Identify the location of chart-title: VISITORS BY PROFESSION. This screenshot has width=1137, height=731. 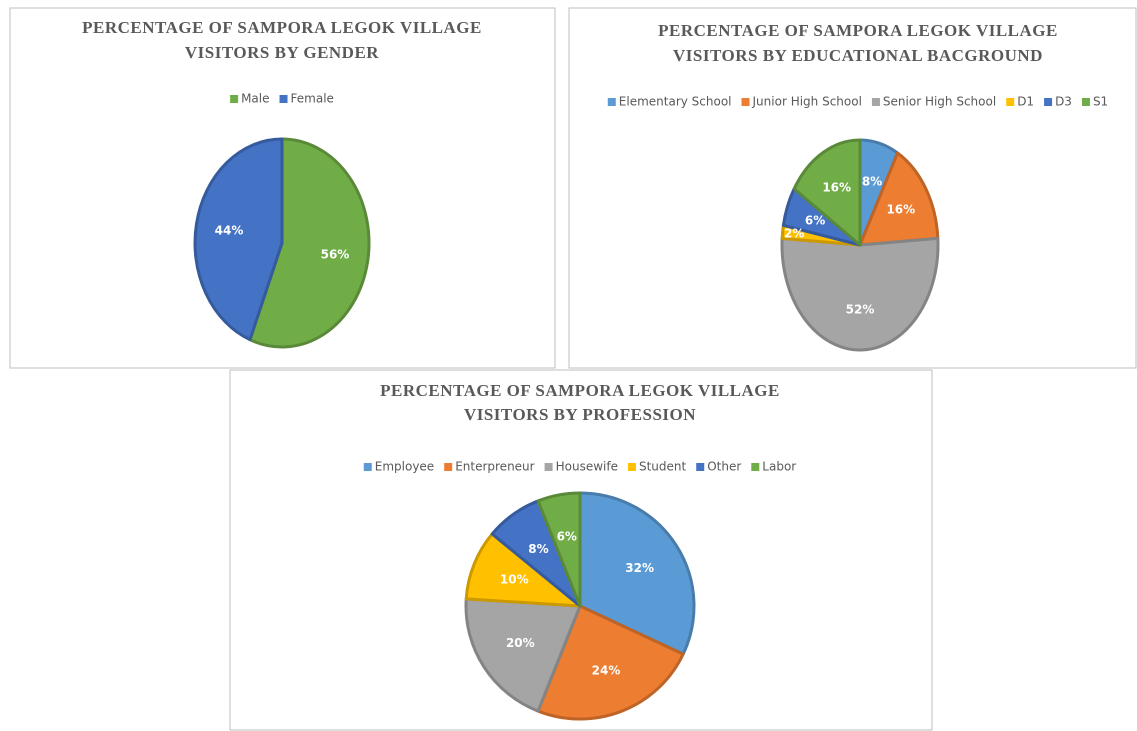
(580, 414).